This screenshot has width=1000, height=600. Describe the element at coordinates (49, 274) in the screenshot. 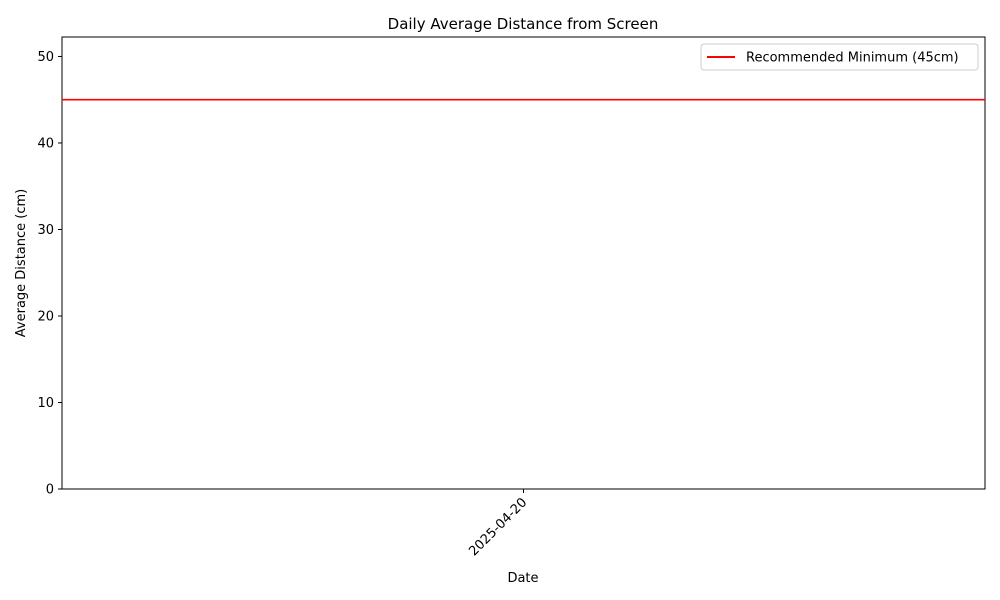

I see `y-axis: 0 10 20 30 40 50` at that location.